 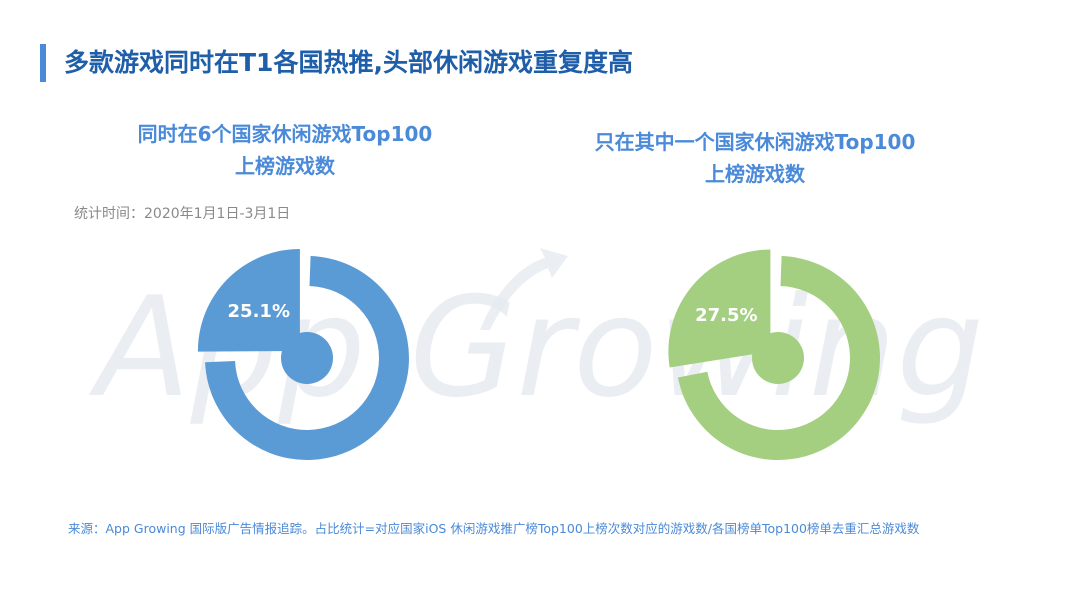 I want to click on chart-title-left-line2: 上榜游戏数, so click(x=285, y=166).